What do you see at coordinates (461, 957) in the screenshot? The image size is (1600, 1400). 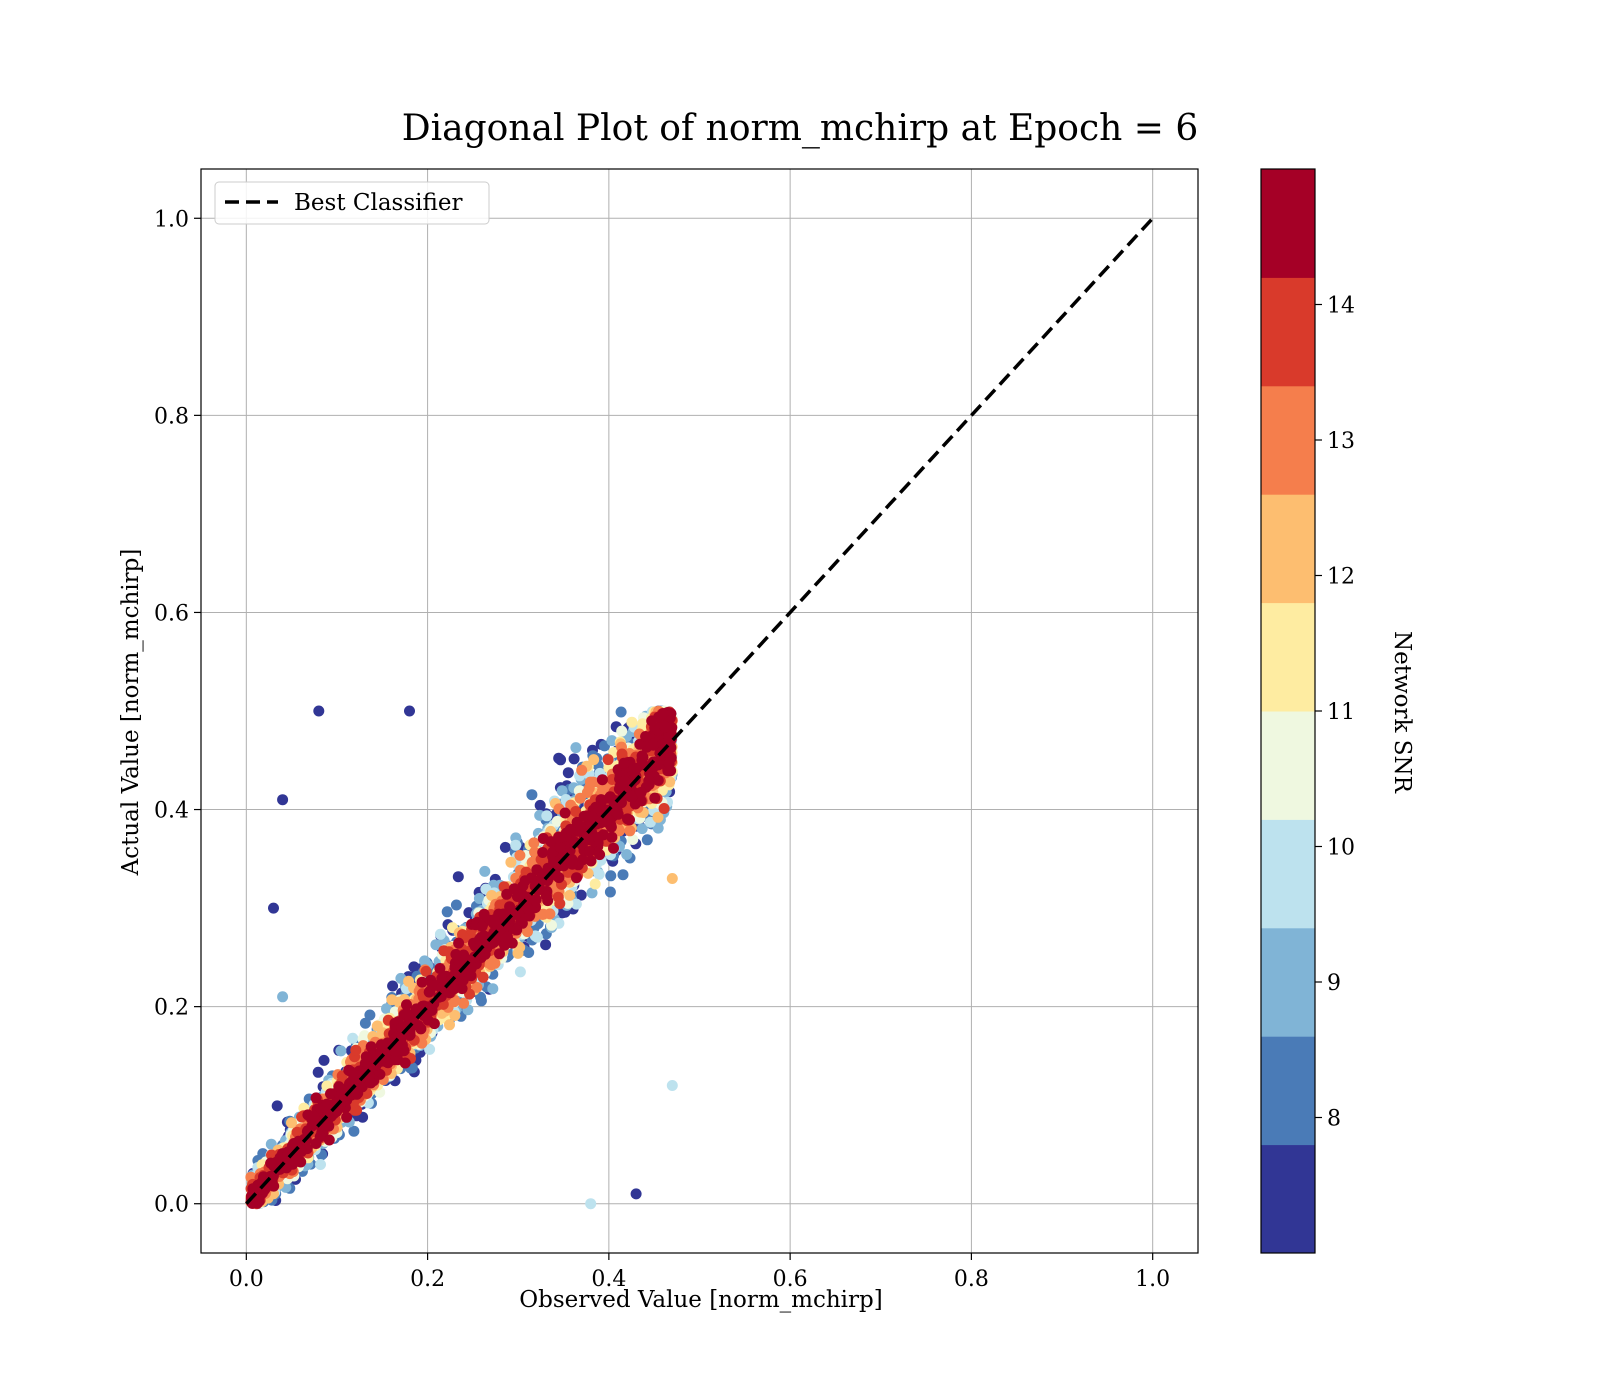 I see `scatter-points` at bounding box center [461, 957].